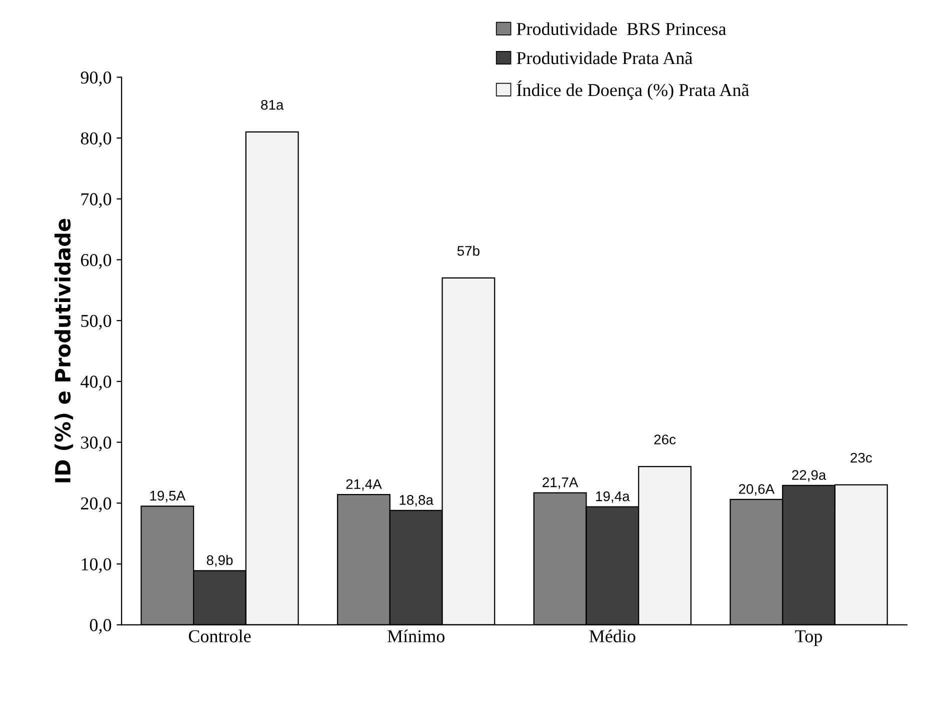  Describe the element at coordinates (101, 626) in the screenshot. I see `y-tick-label: 0,0` at that location.